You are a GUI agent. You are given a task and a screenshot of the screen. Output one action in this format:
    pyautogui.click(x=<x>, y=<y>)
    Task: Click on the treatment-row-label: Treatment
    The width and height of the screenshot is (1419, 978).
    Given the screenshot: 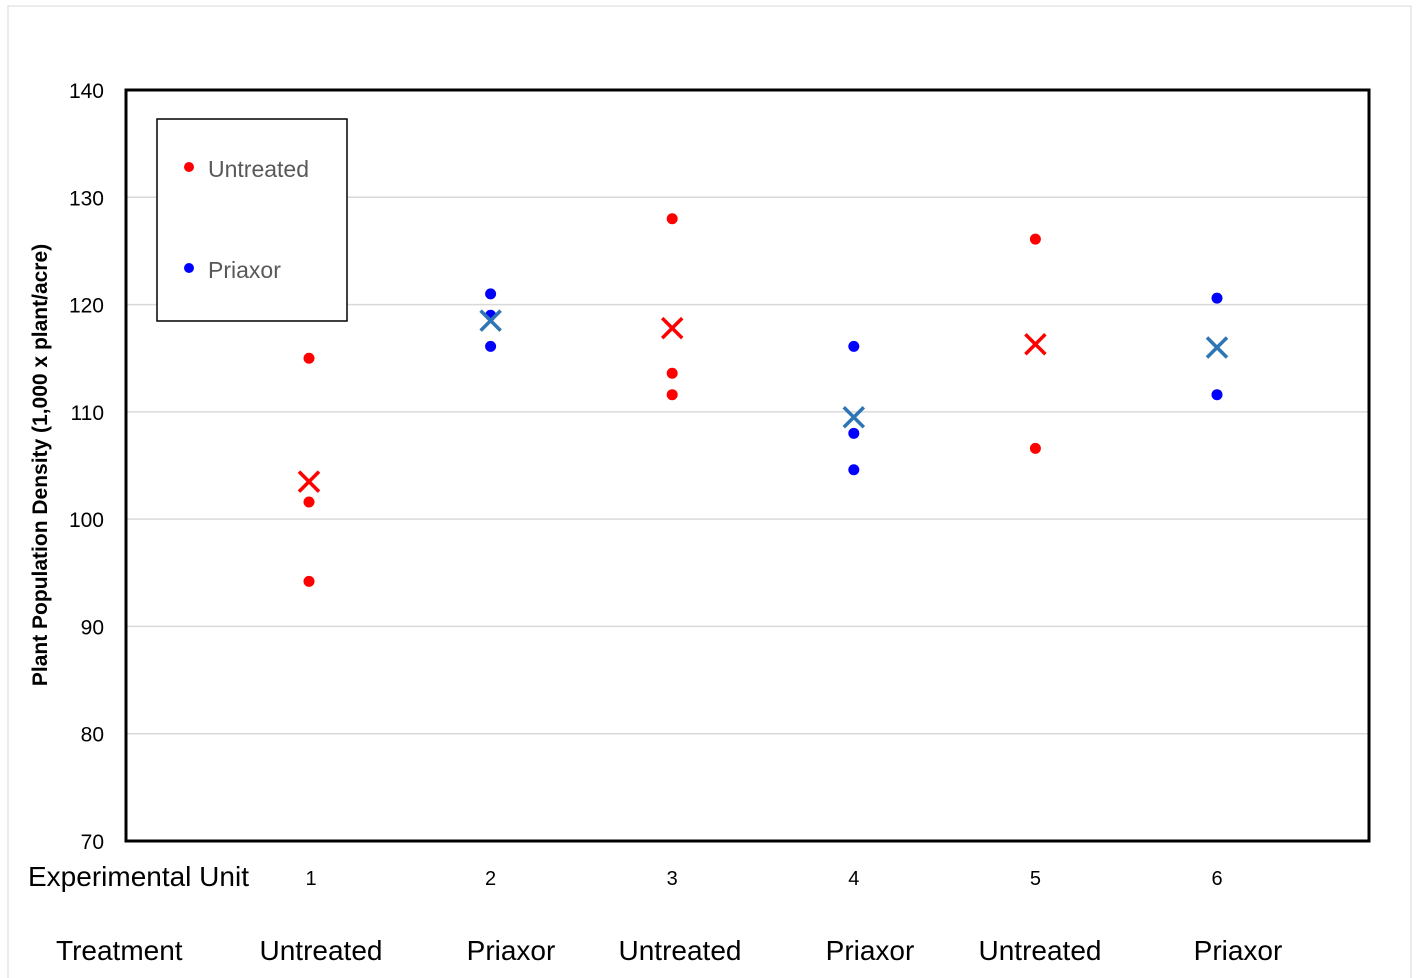 What is the action you would take?
    pyautogui.click(x=119, y=950)
    